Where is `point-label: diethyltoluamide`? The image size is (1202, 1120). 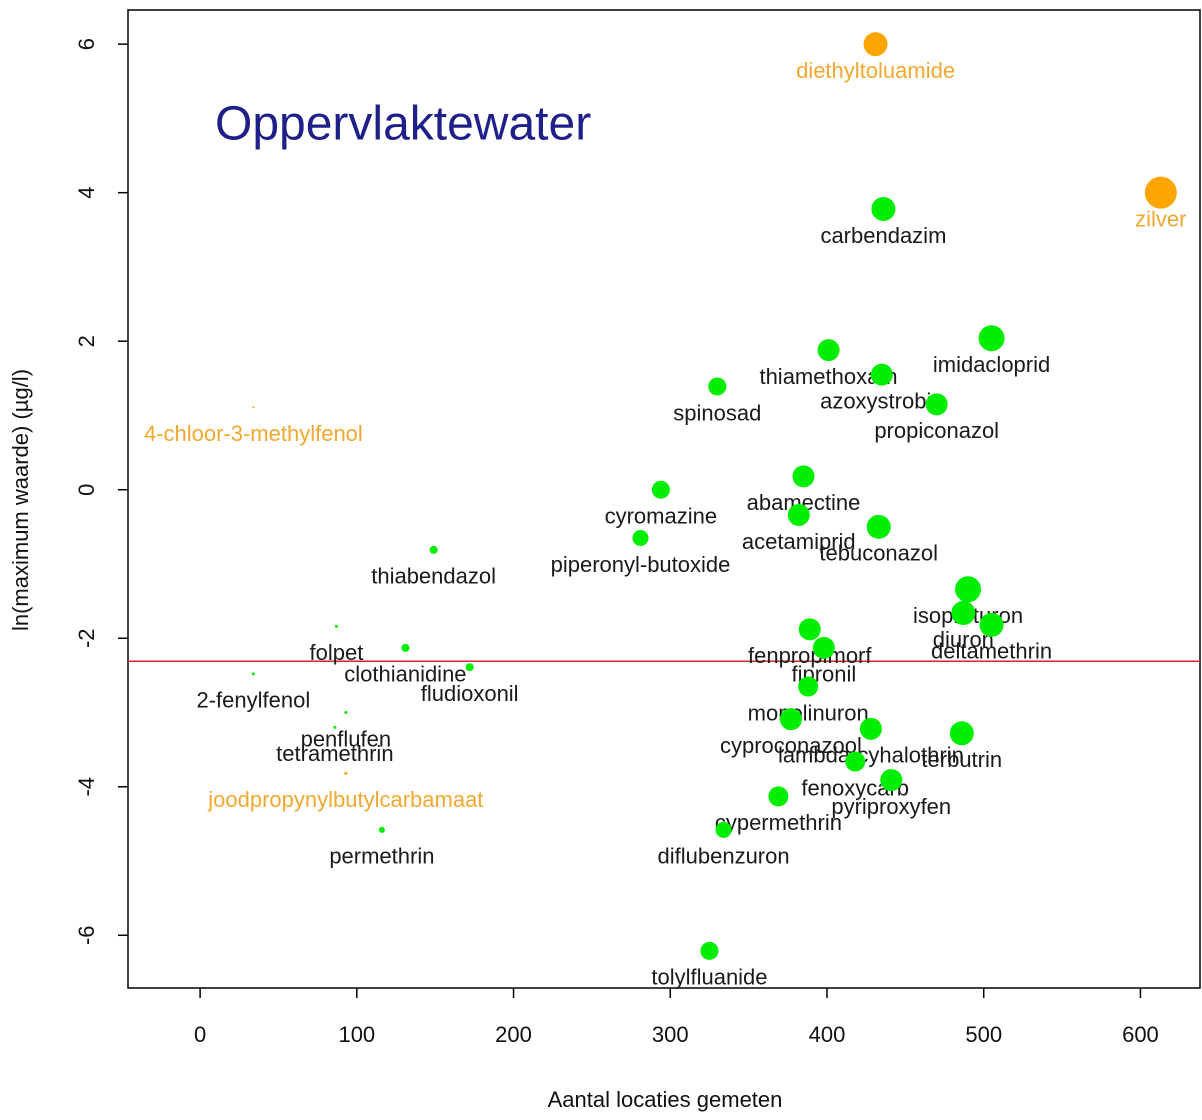
point-label: diethyltoluamide is located at coordinates (875, 70).